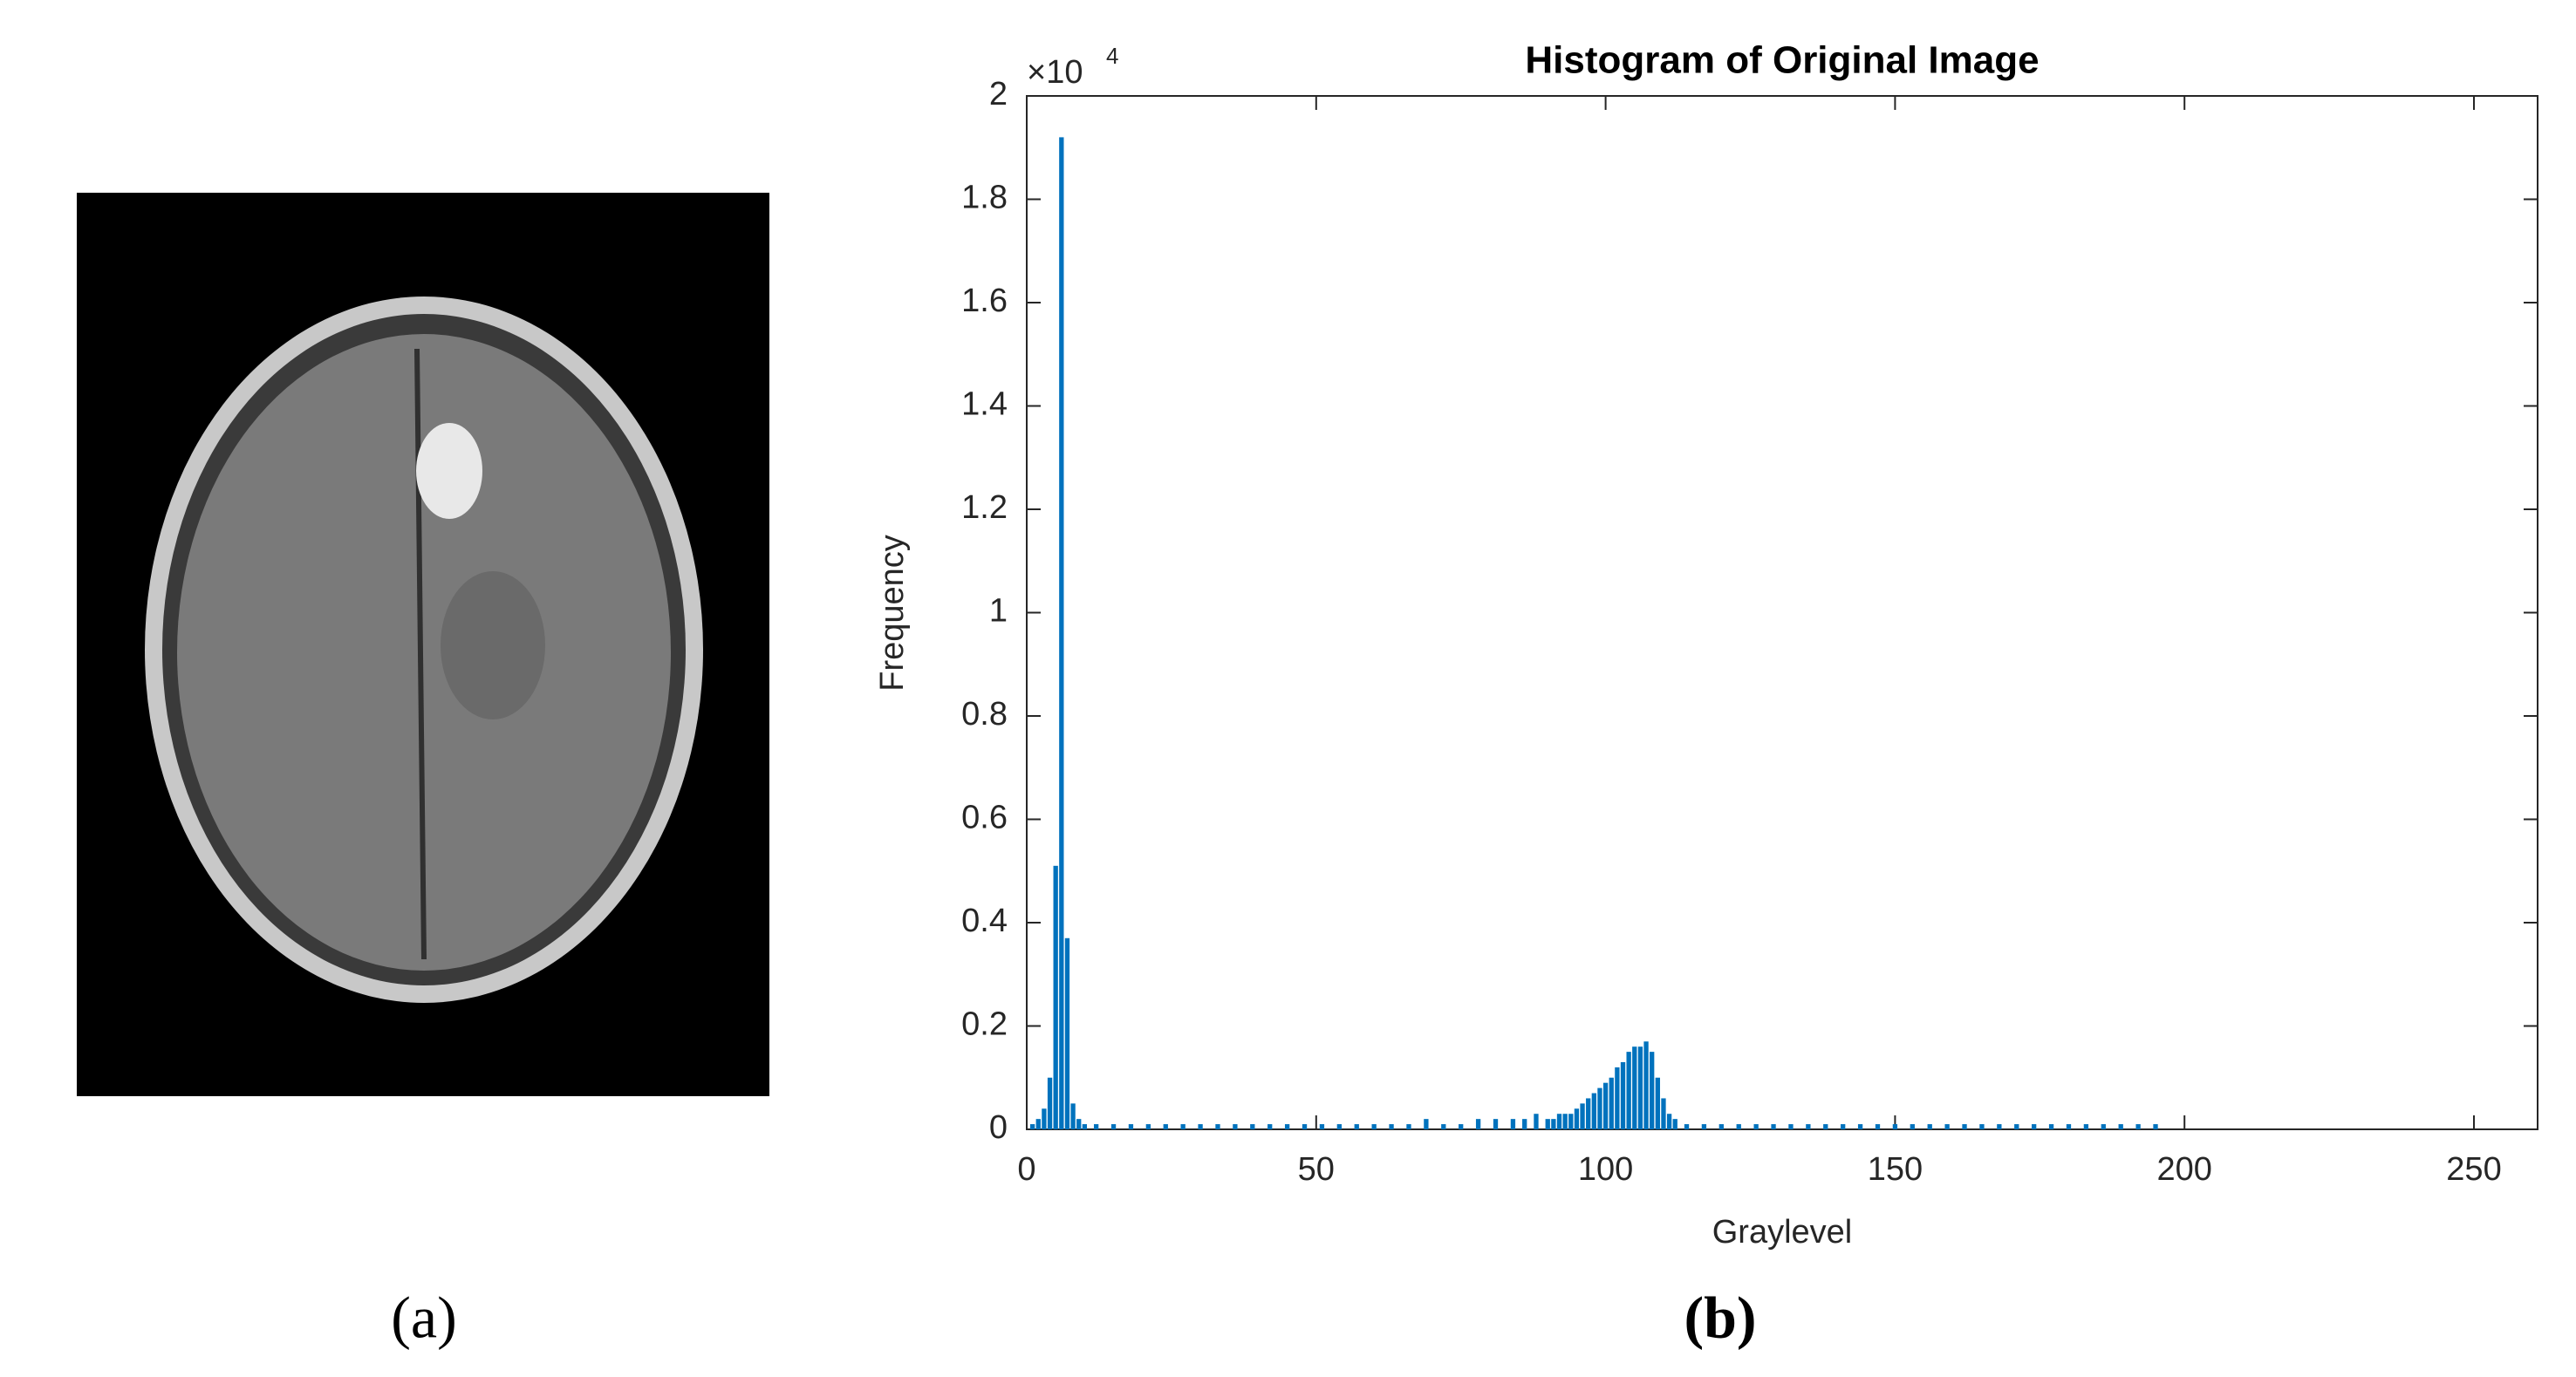 Image resolution: width=2576 pixels, height=1377 pixels. What do you see at coordinates (449, 471) in the screenshot?
I see `lesion` at bounding box center [449, 471].